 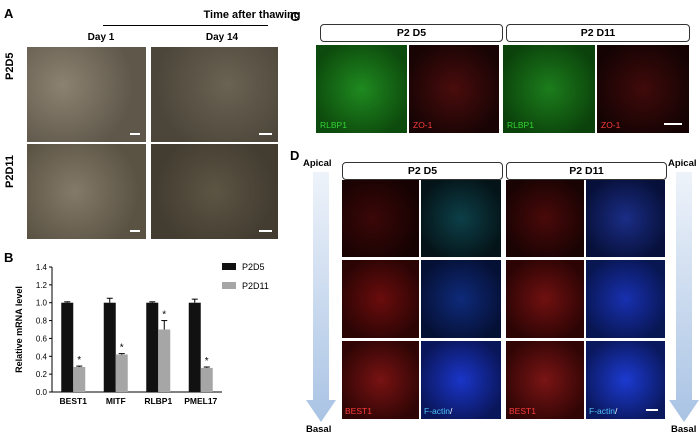 I want to click on legend-swatch-p2d11, so click(x=229, y=285).